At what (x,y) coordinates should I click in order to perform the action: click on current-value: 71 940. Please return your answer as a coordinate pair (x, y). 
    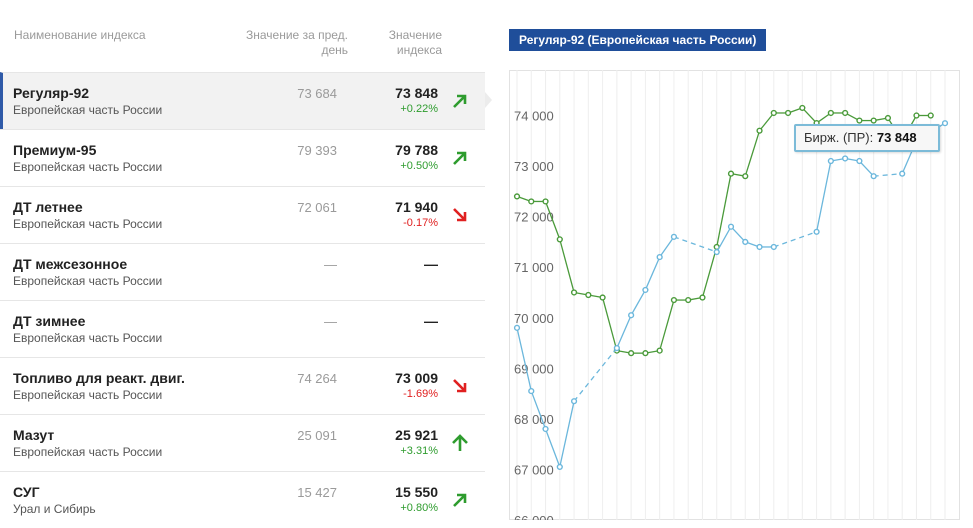
    Looking at the image, I should click on (416, 207).